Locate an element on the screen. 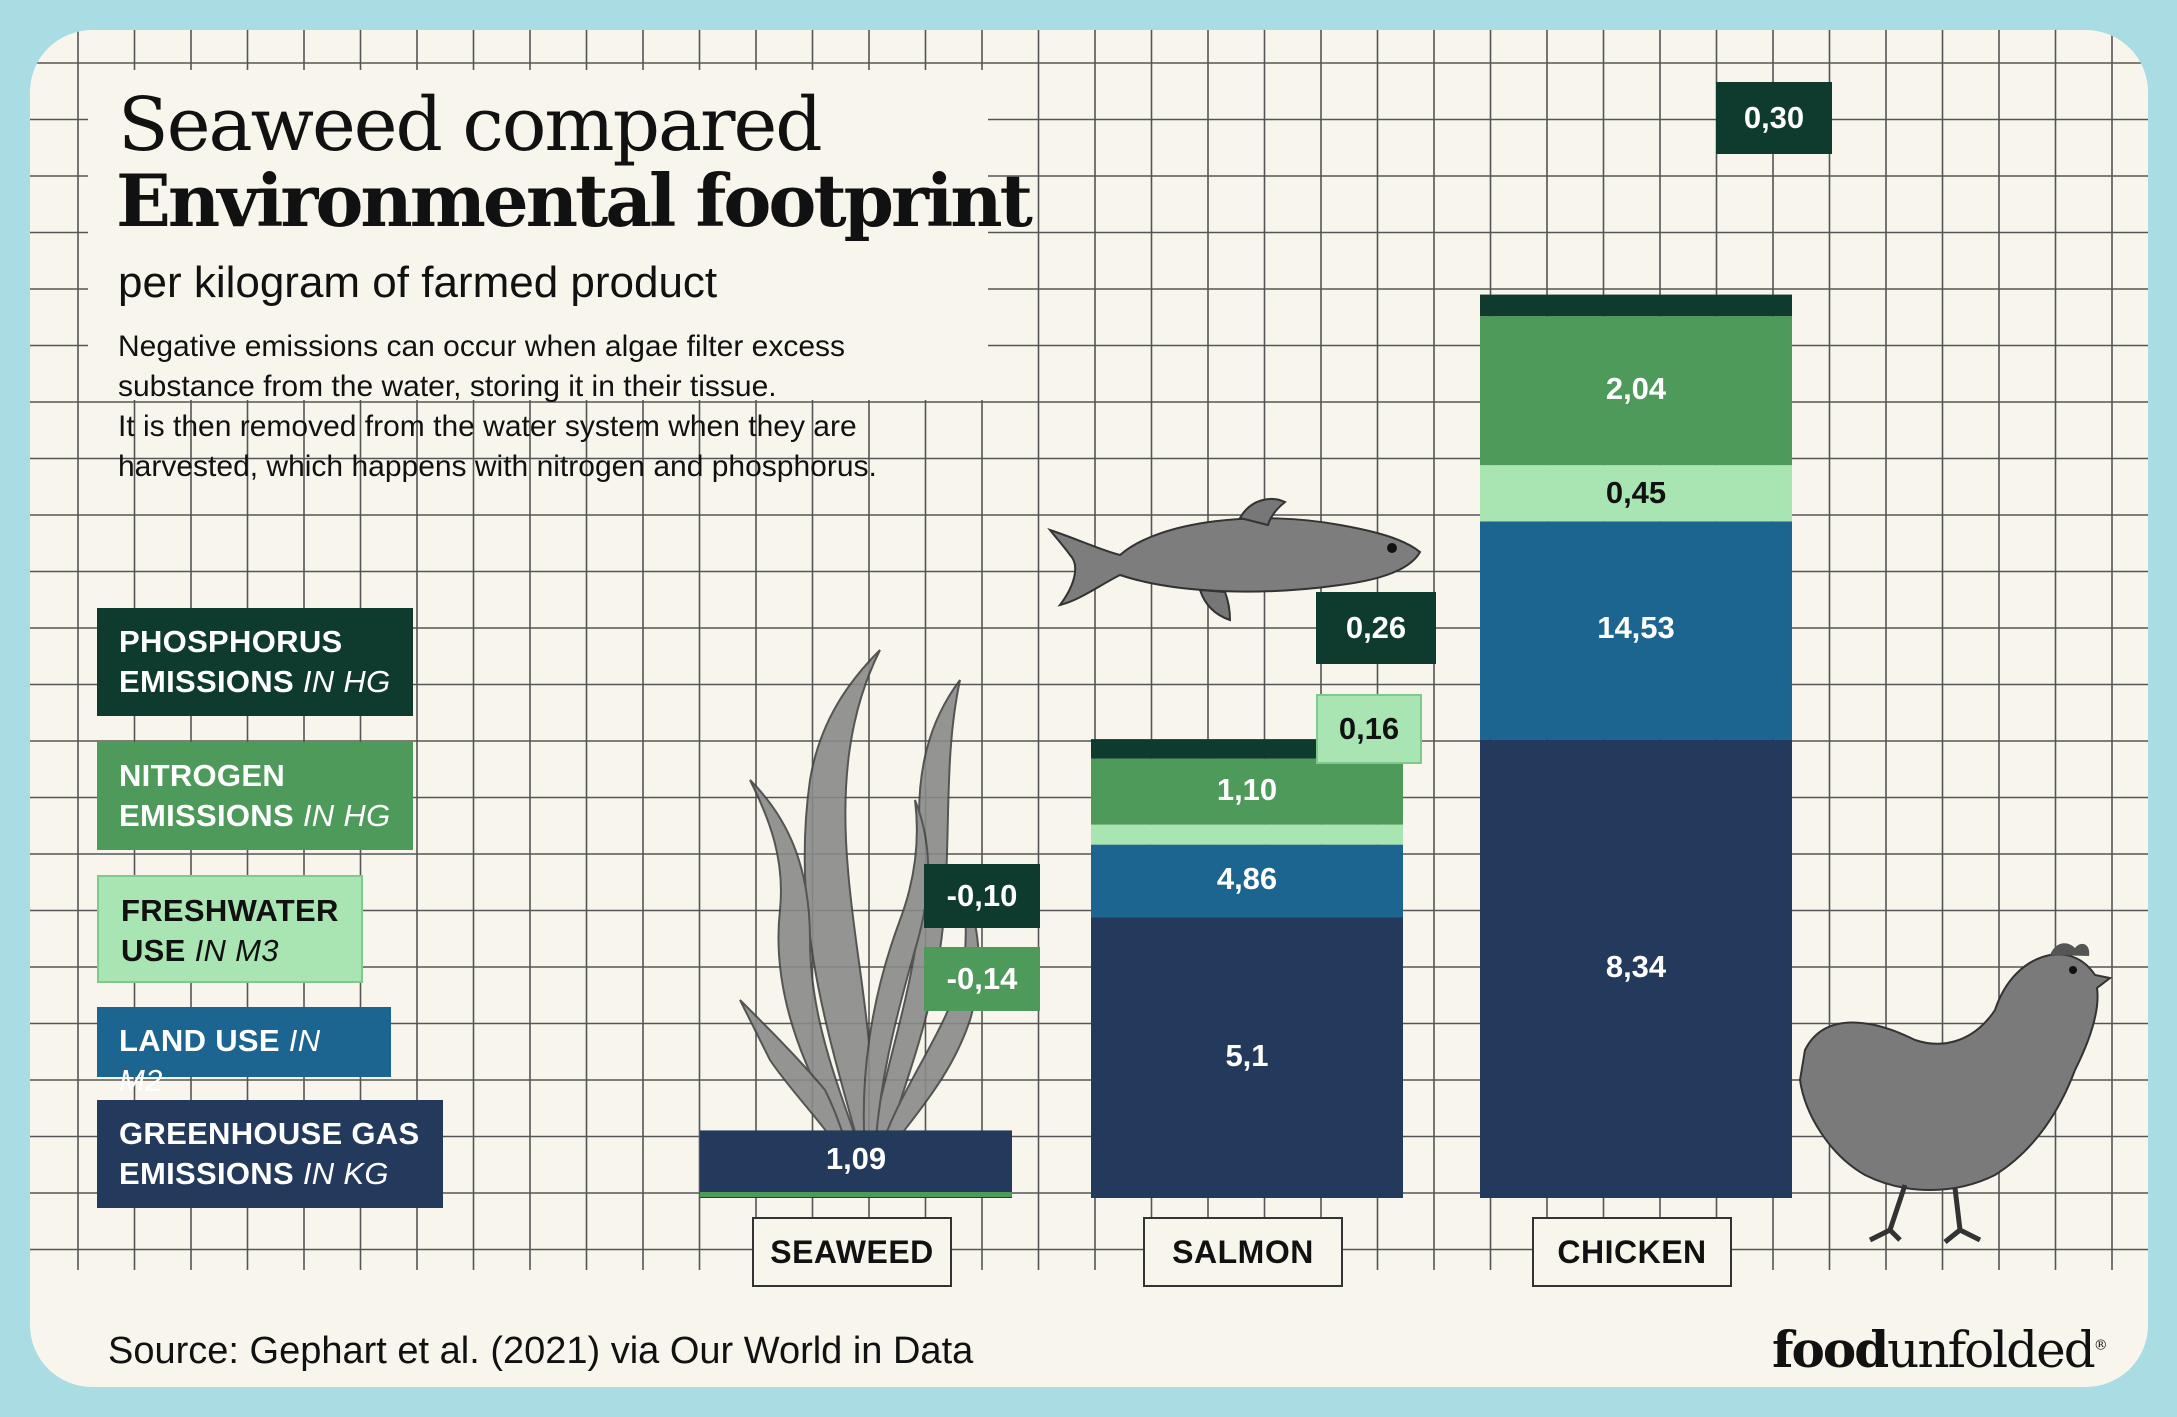 This screenshot has height=1417, width=2177. legend-freshwater-unit: IN M3 is located at coordinates (236, 950).